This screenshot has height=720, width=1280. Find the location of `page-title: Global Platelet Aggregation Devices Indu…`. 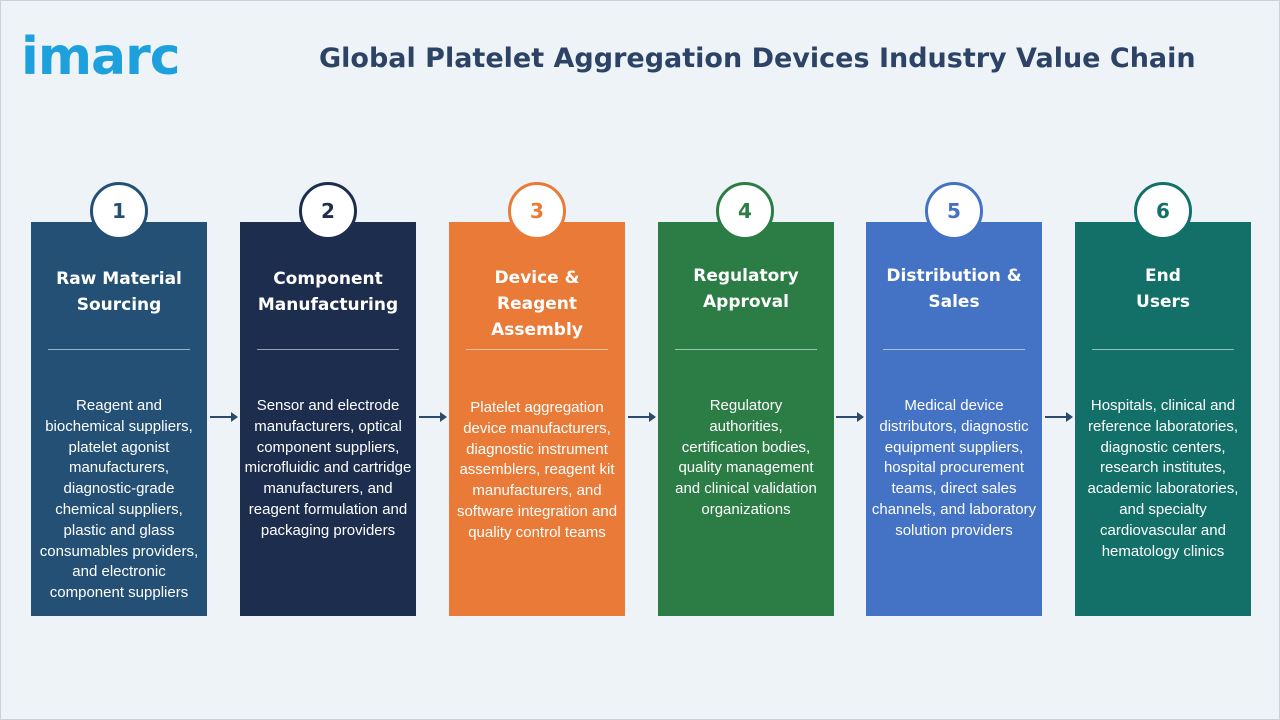

page-title: Global Platelet Aggregation Devices Indu… is located at coordinates (757, 58).